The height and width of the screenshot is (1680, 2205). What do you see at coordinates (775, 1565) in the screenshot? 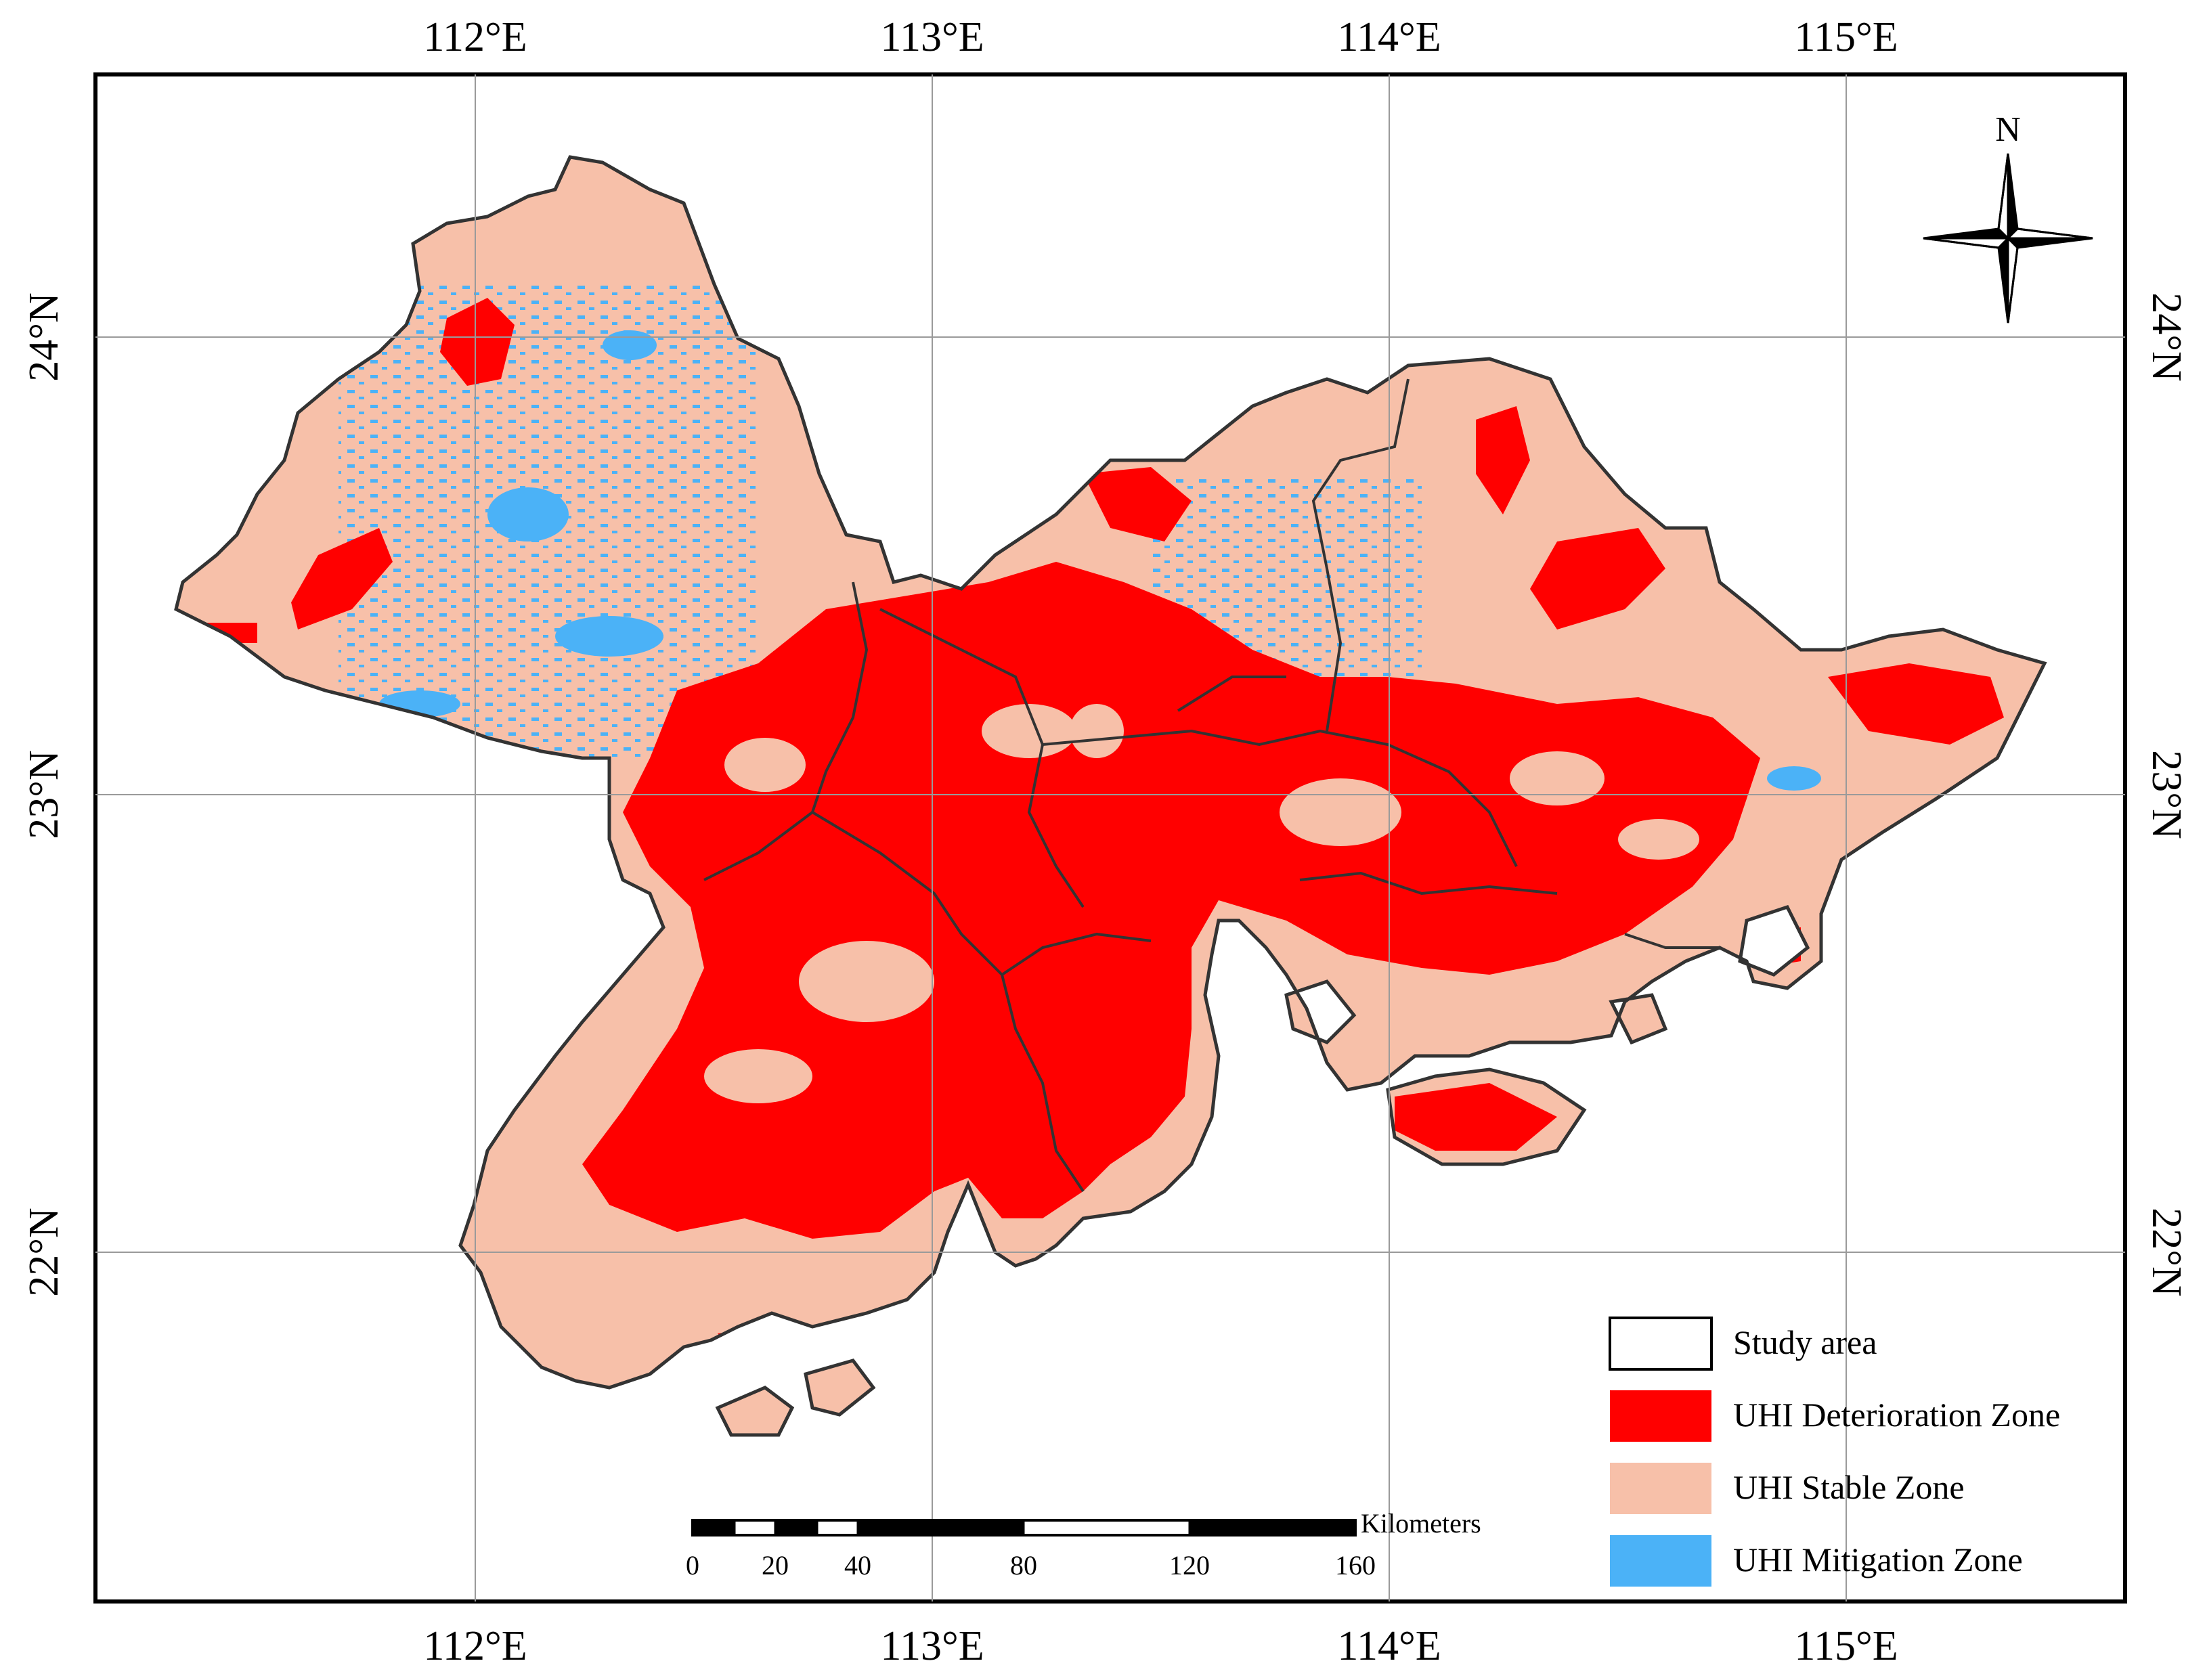
I see `scale-tick-label: 20` at bounding box center [775, 1565].